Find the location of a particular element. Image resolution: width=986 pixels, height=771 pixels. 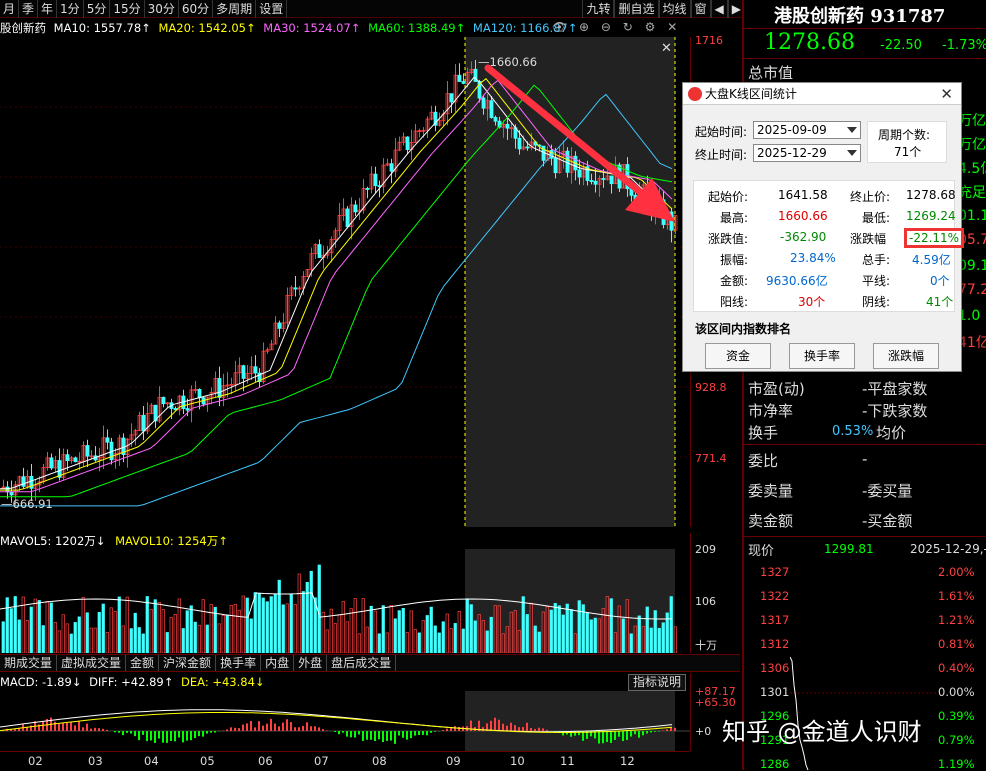

end-time-select: 2025-12-29 is located at coordinates (807, 153).